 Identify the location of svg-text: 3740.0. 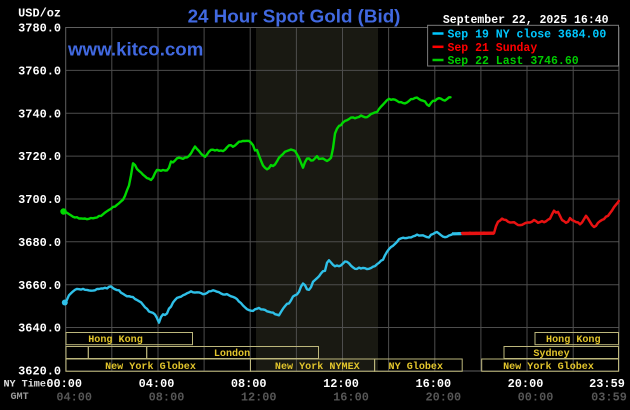
(39, 114).